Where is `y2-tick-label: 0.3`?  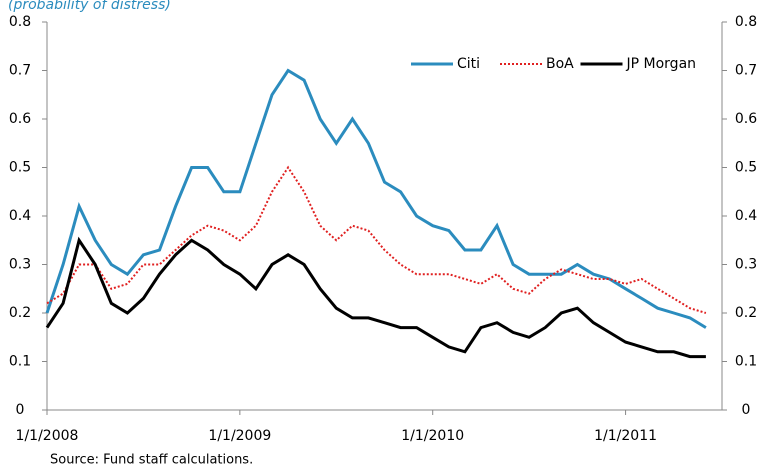 y2-tick-label: 0.3 is located at coordinates (746, 265).